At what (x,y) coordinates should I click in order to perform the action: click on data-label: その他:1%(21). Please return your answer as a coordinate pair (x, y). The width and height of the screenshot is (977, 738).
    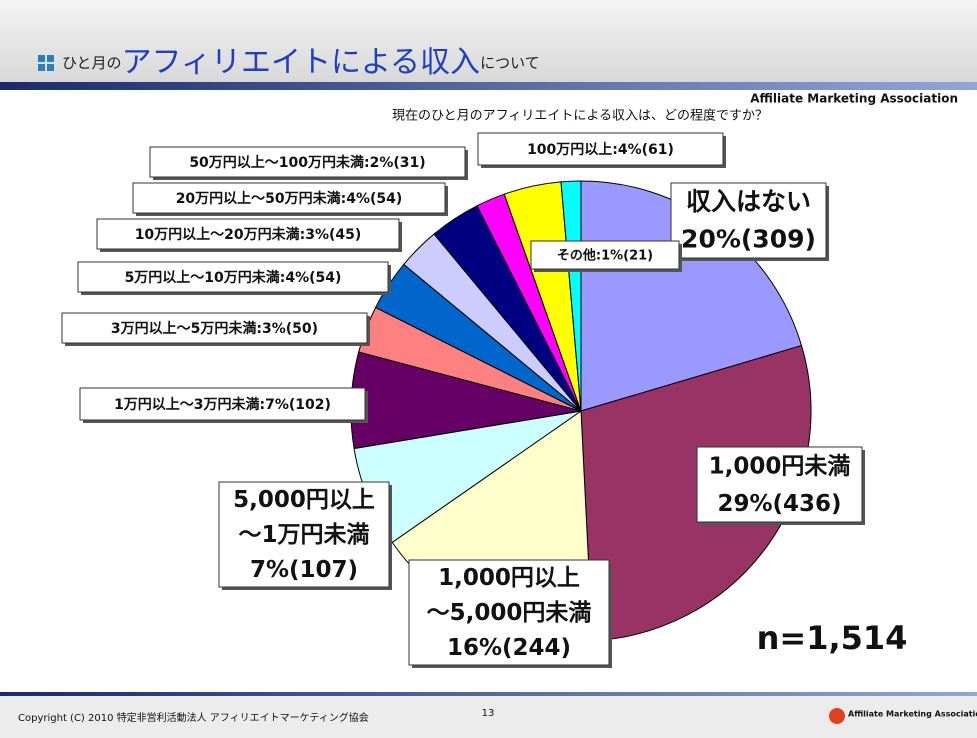
    Looking at the image, I should click on (606, 256).